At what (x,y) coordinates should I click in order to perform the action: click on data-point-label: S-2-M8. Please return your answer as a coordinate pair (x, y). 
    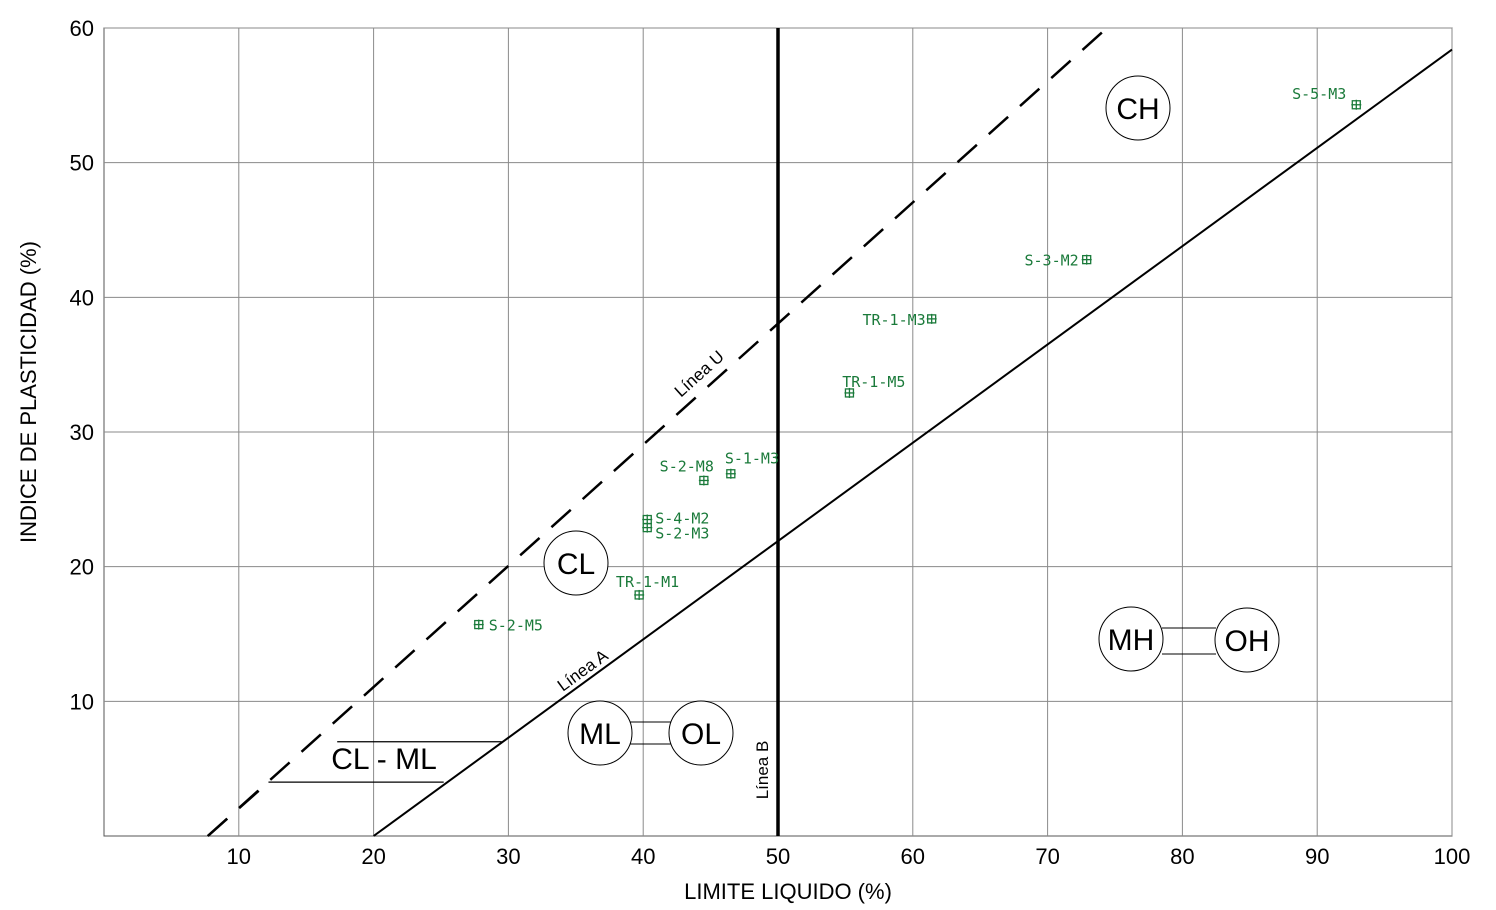
    Looking at the image, I should click on (687, 466).